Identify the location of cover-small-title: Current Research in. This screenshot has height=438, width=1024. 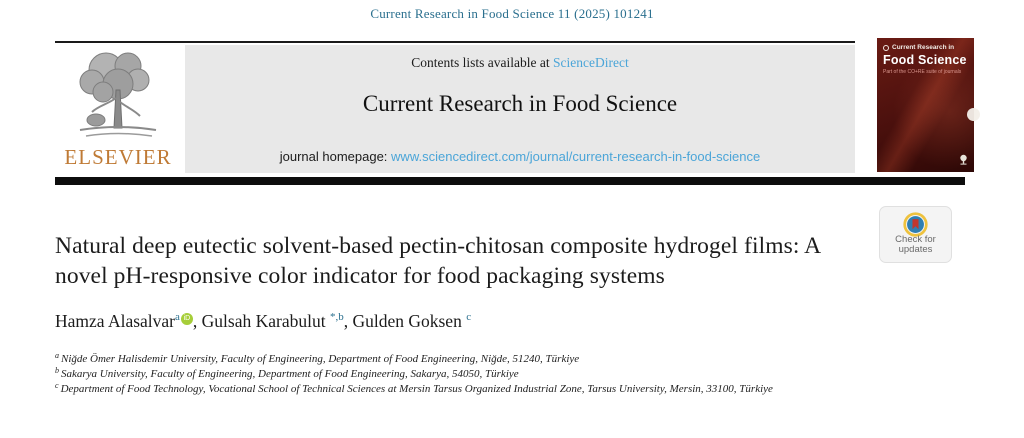
(923, 47).